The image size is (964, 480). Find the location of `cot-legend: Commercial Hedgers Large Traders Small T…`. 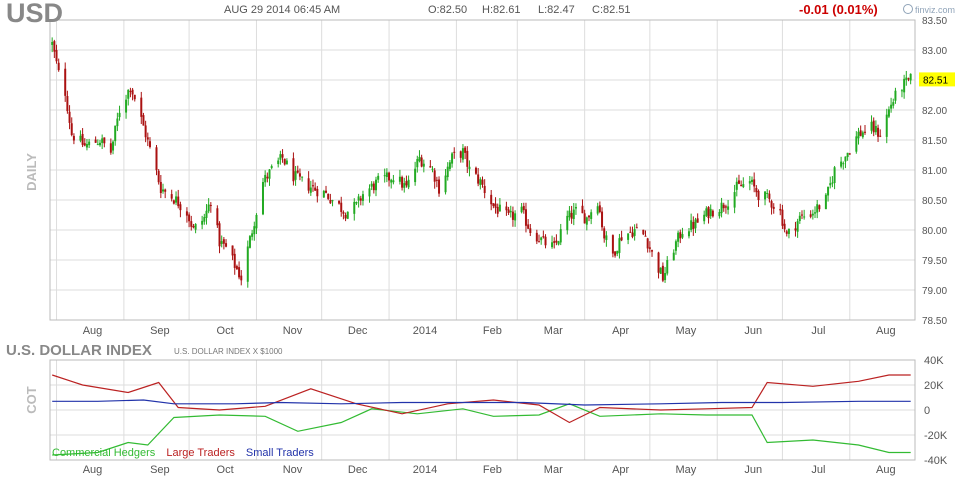

cot-legend: Commercial Hedgers Large Traders Small T… is located at coordinates (187, 453).